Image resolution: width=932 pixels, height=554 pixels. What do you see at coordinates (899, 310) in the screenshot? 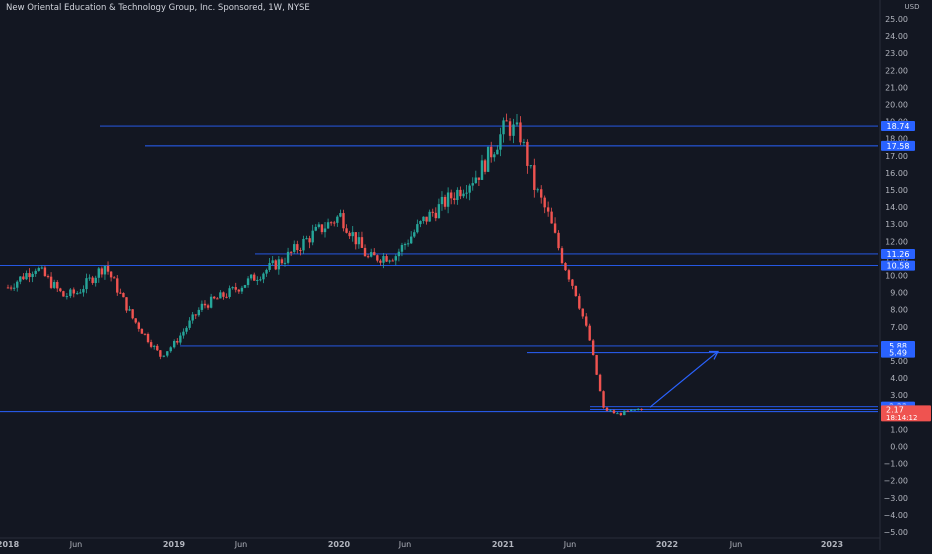
I see `y-tick-label: 8.00` at bounding box center [899, 310].